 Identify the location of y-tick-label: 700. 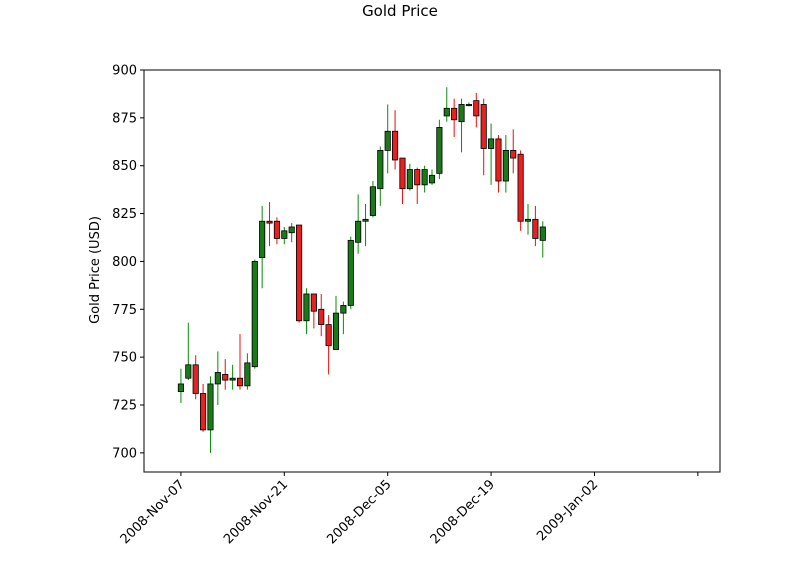
(124, 453).